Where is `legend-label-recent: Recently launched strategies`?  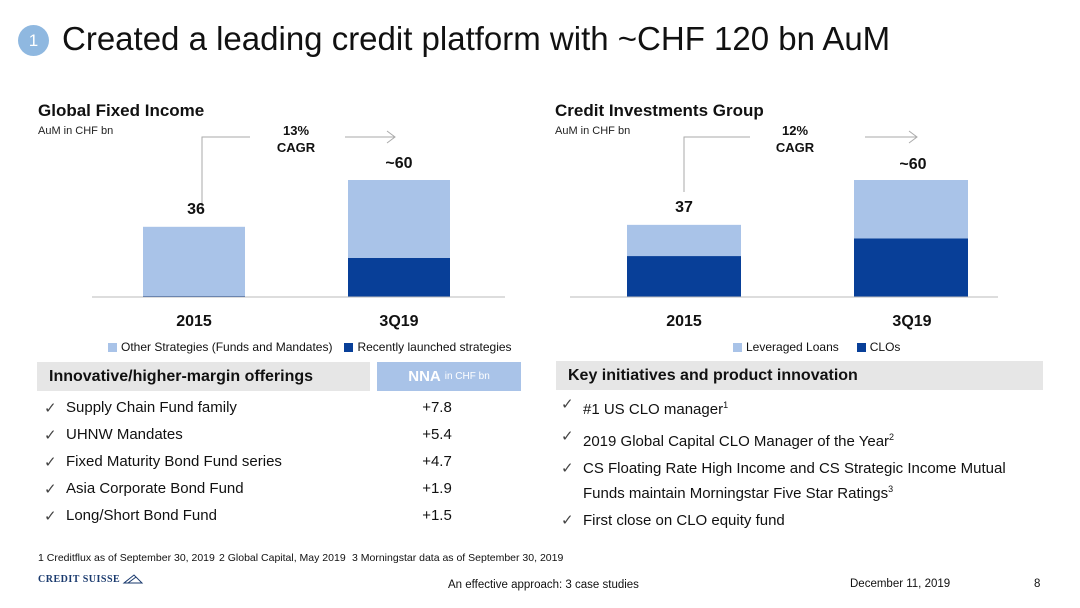
legend-label-recent: Recently launched strategies is located at coordinates (434, 347).